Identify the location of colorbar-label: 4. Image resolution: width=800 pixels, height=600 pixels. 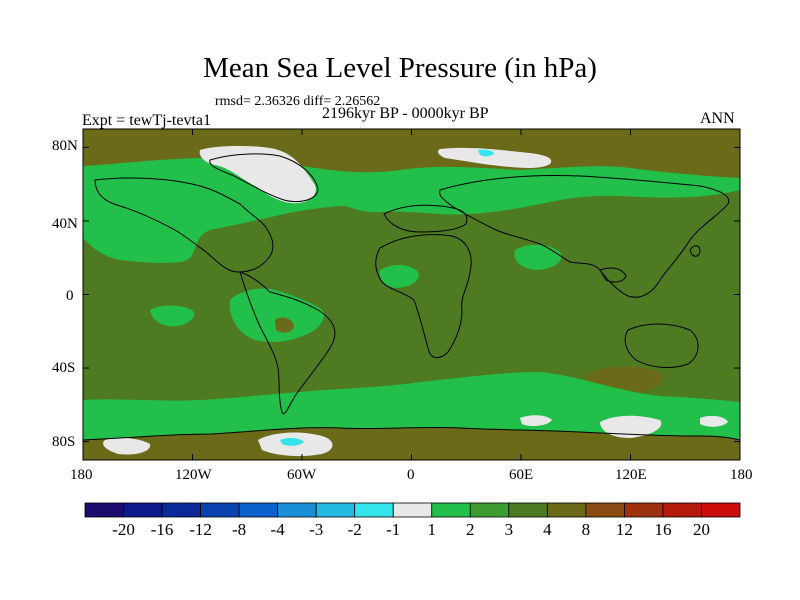
(547, 529).